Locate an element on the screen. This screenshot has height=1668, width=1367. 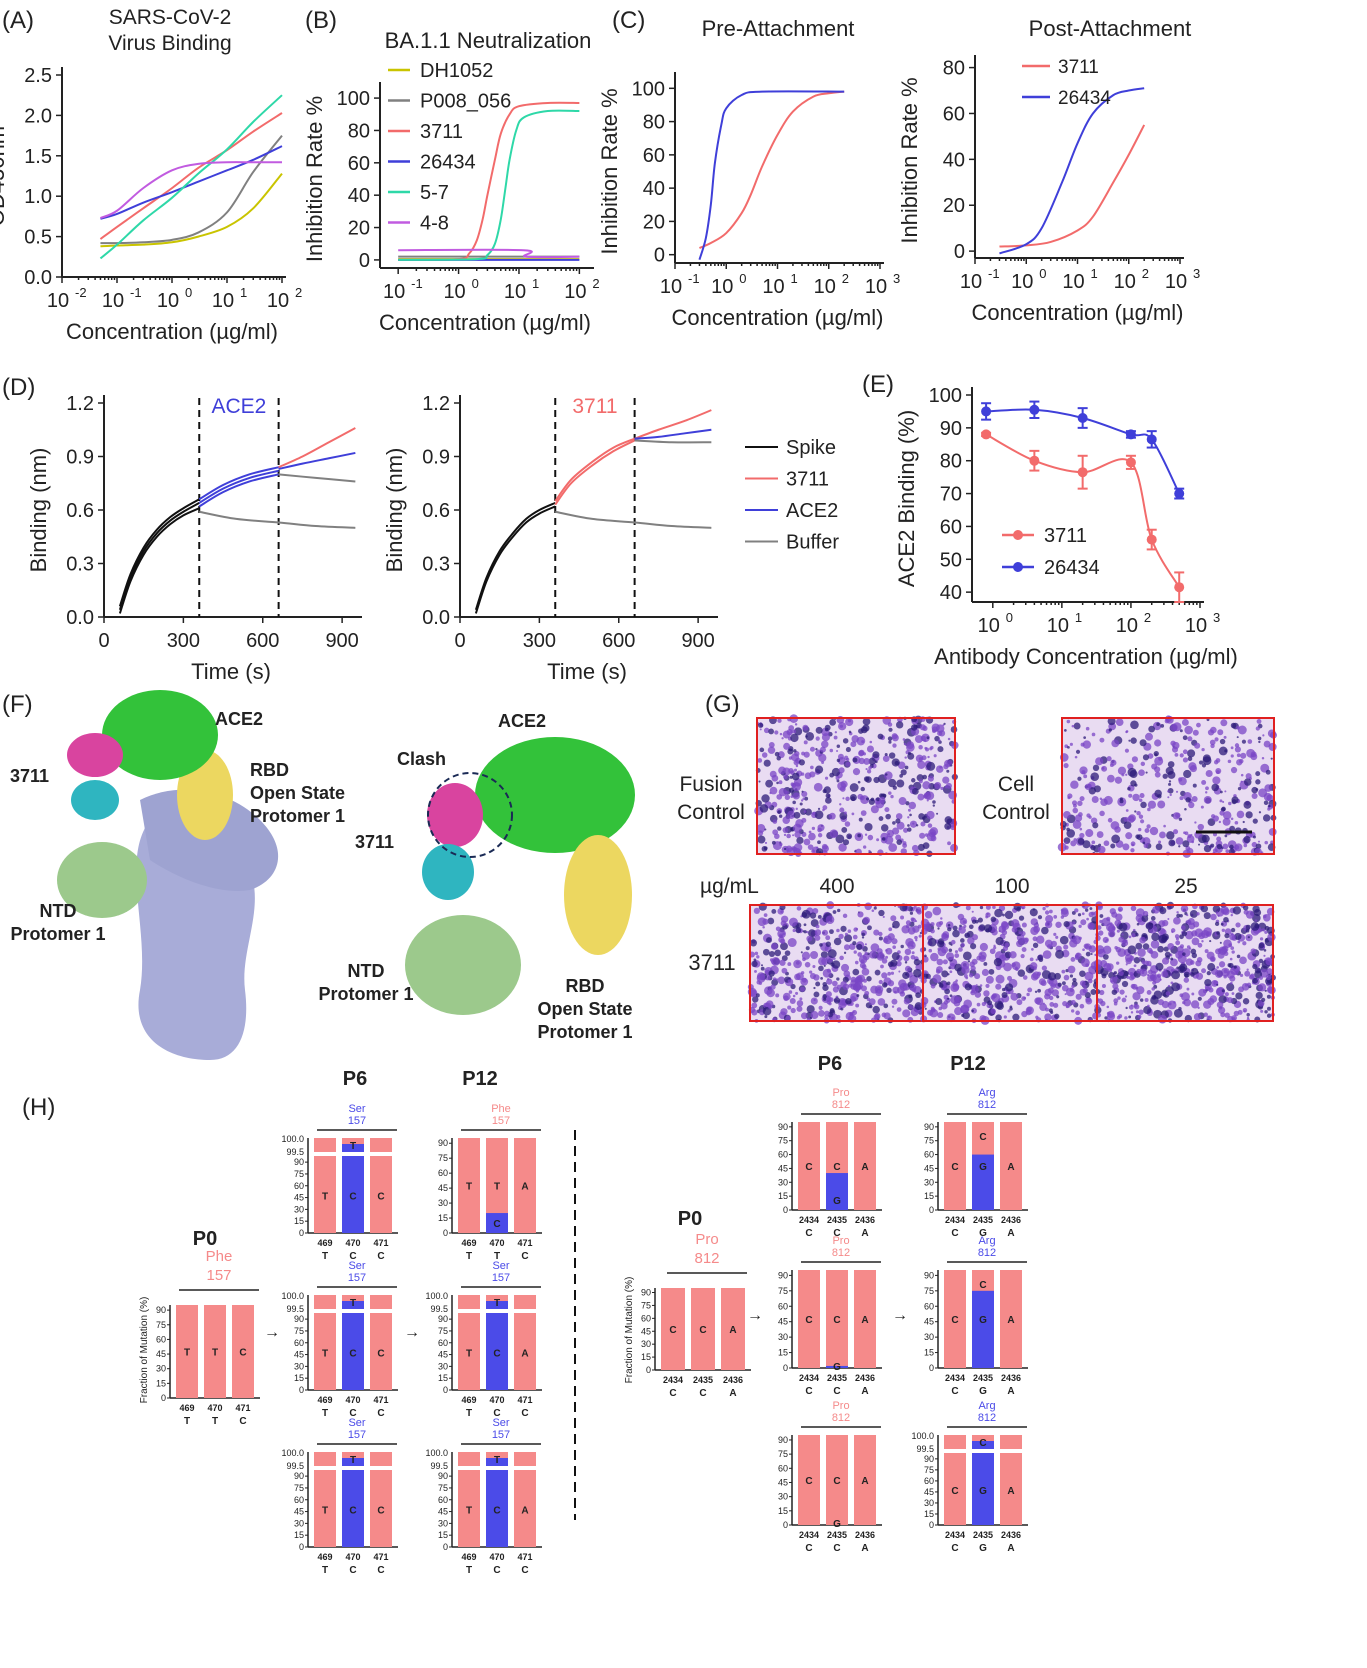
axis-break-gap is located at coordinates (325, 1468).